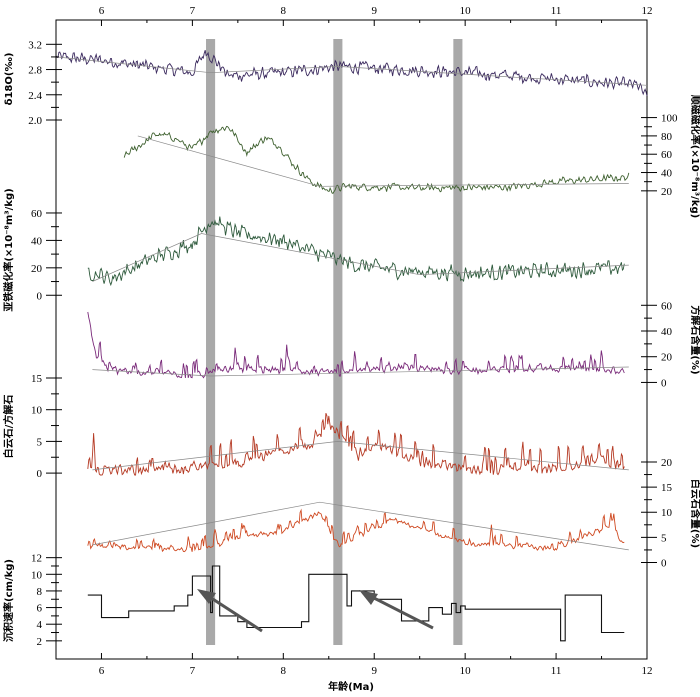 Image resolution: width=700 pixels, height=697 pixels. Describe the element at coordinates (35, 71) in the screenshot. I see `y-tick-label: 2.8` at that location.